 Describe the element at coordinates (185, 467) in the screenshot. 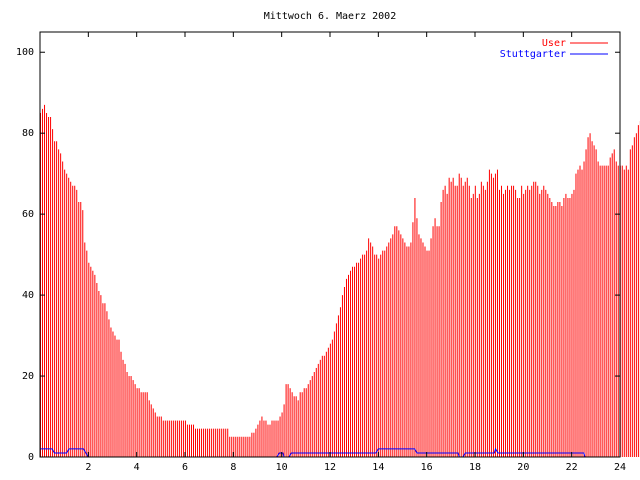

I see `x-tick-label: 6` at that location.